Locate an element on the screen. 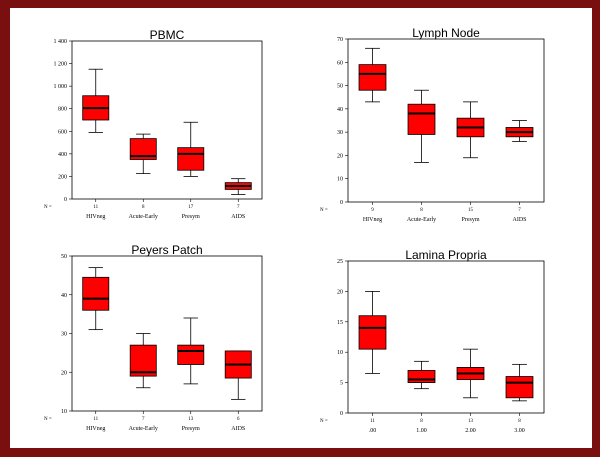 The width and height of the screenshot is (600, 457). x-tick-label: .00 is located at coordinates (373, 431).